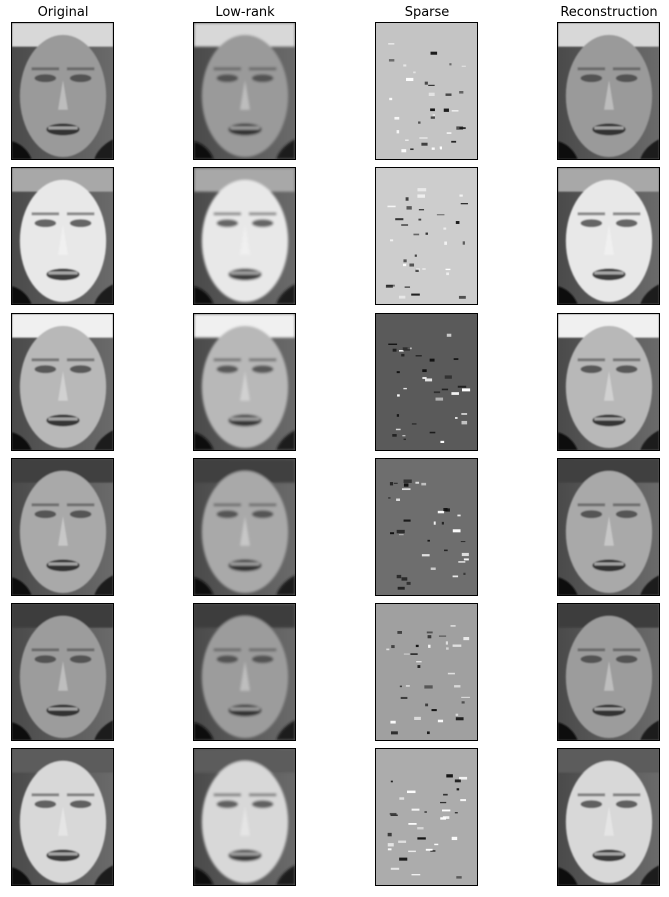 The height and width of the screenshot is (897, 669). Describe the element at coordinates (244, 91) in the screenshot. I see `face-1-low-rank-image` at that location.